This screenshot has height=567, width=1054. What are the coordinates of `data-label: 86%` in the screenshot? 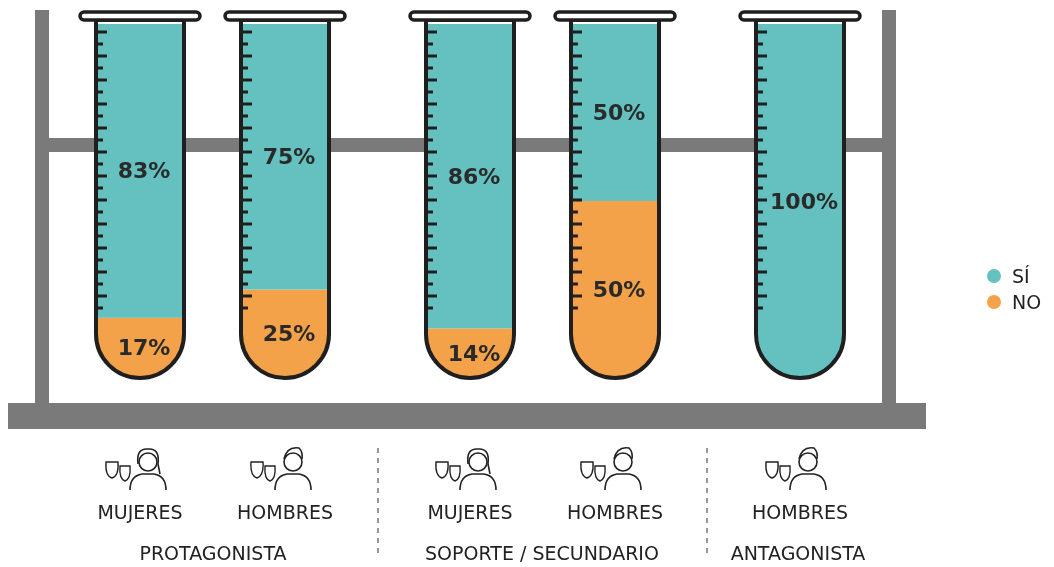 It's located at (474, 176).